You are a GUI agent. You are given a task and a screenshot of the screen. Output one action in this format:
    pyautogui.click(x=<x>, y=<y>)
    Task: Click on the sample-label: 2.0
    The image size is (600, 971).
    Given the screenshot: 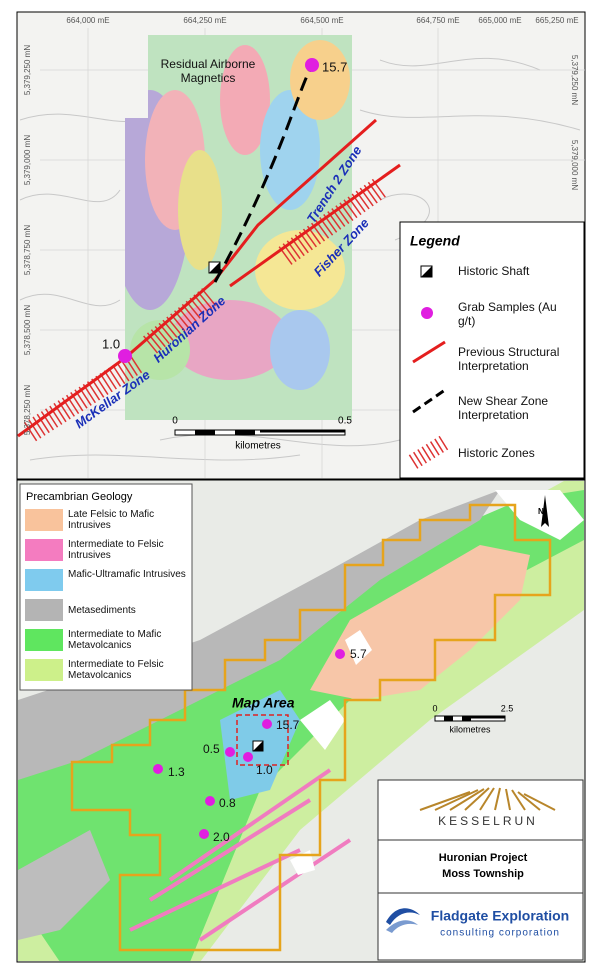 What is the action you would take?
    pyautogui.click(x=221, y=837)
    